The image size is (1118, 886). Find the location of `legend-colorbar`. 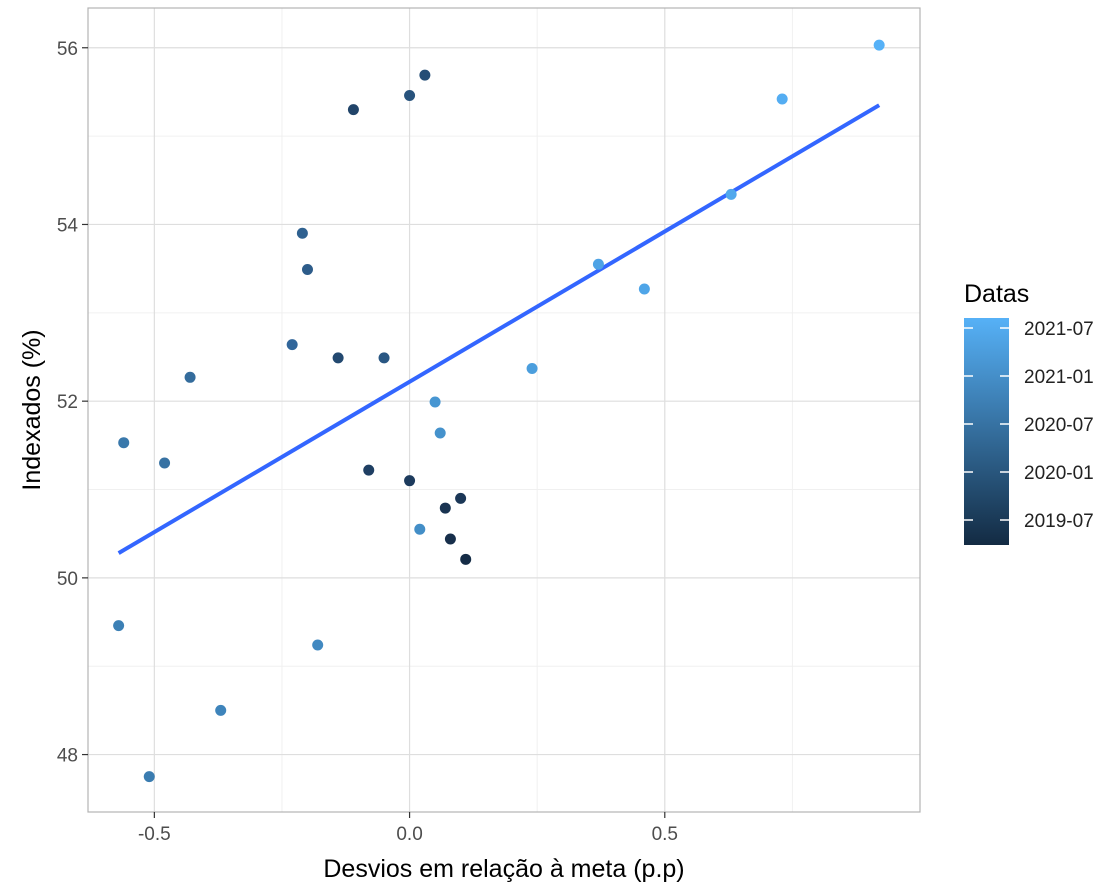

legend-colorbar is located at coordinates (986, 431).